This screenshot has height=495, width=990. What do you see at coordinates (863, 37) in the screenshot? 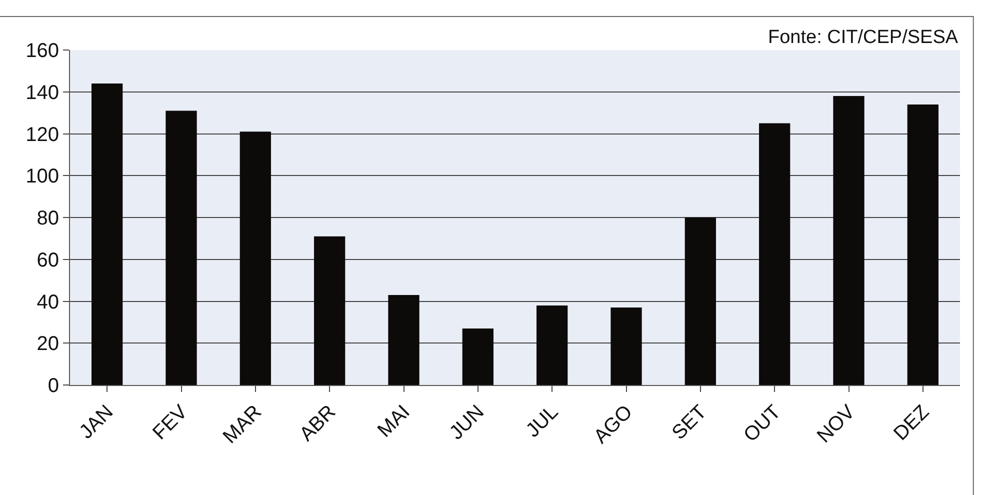
I see `source-note: Fonte: CIT/CEP/SESA` at bounding box center [863, 37].